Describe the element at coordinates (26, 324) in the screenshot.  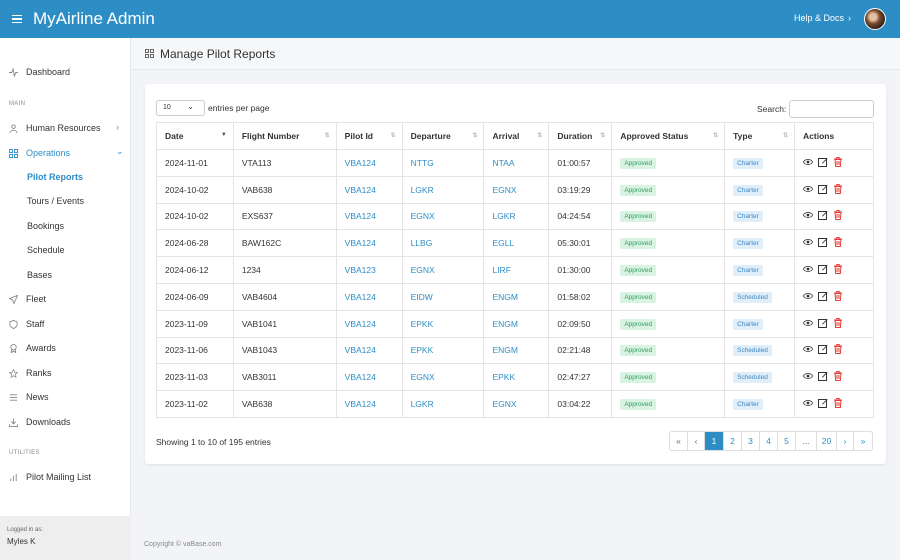
I see `sidebar-item-staff: Staff` at that location.